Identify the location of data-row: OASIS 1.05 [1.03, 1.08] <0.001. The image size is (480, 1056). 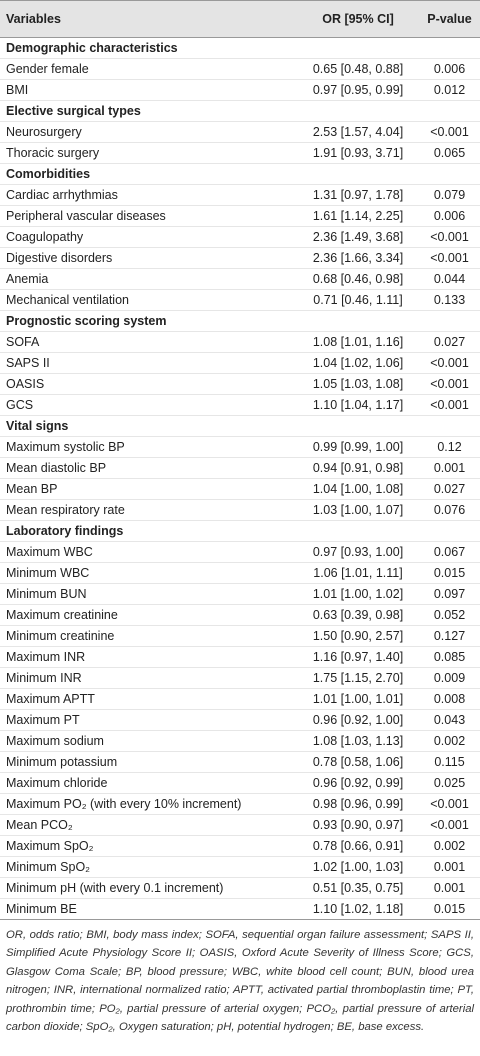
(240, 384).